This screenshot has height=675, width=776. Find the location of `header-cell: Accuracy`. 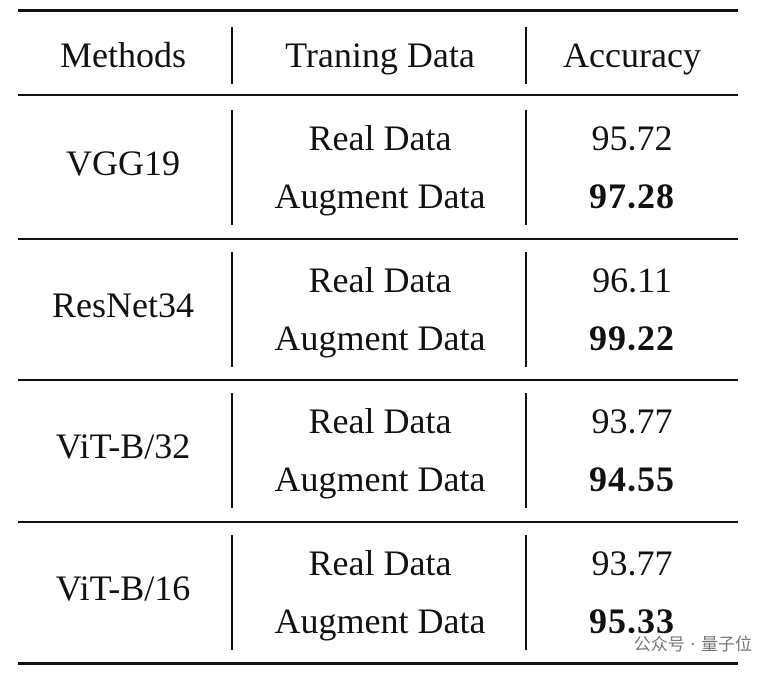

header-cell: Accuracy is located at coordinates (632, 55).